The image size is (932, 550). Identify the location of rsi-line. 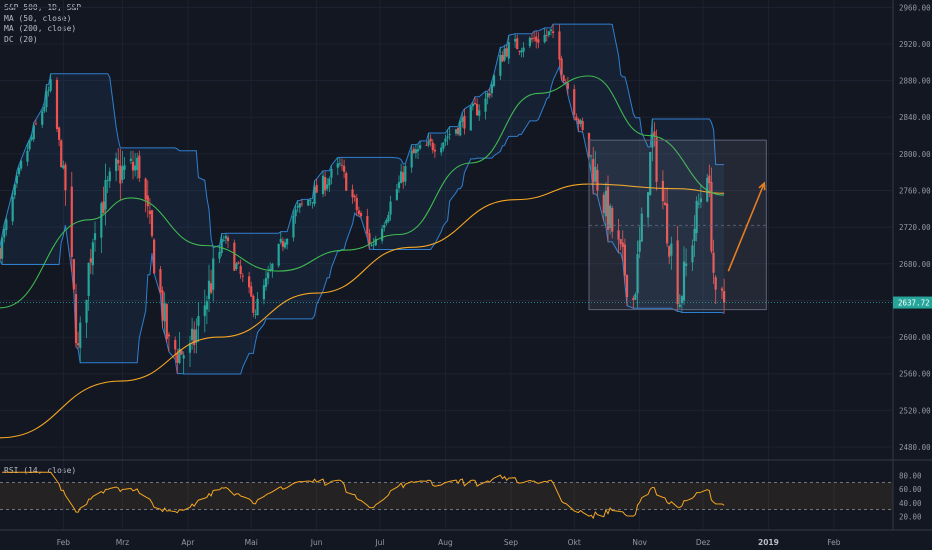
(363, 495).